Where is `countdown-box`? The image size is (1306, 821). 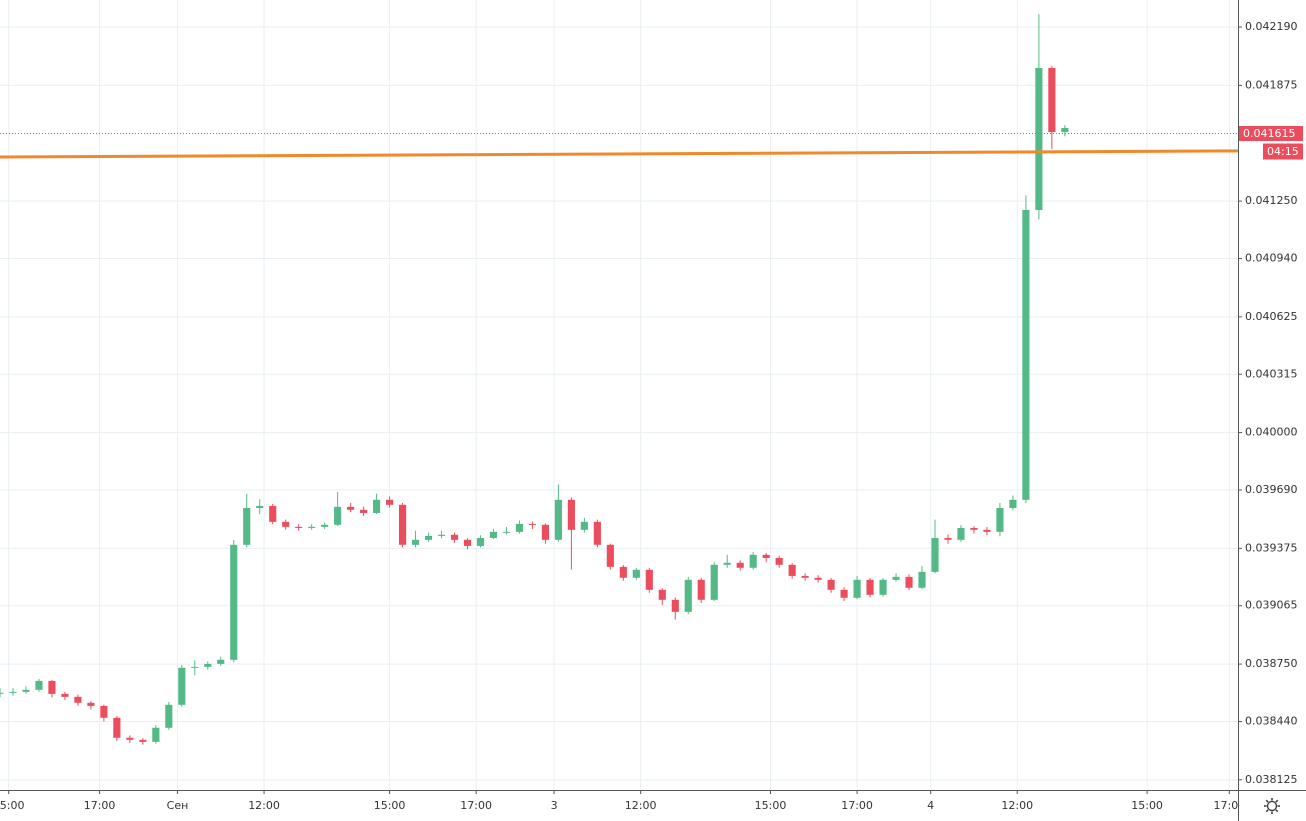 countdown-box is located at coordinates (1283, 151).